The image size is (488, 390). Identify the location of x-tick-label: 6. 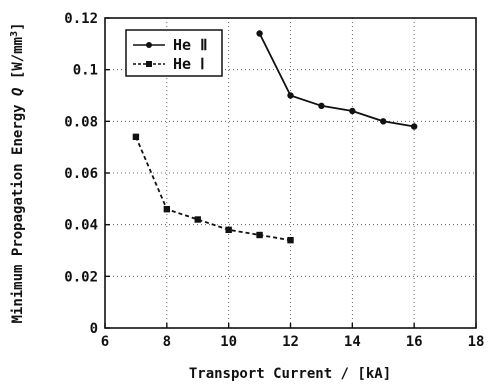
(105, 342).